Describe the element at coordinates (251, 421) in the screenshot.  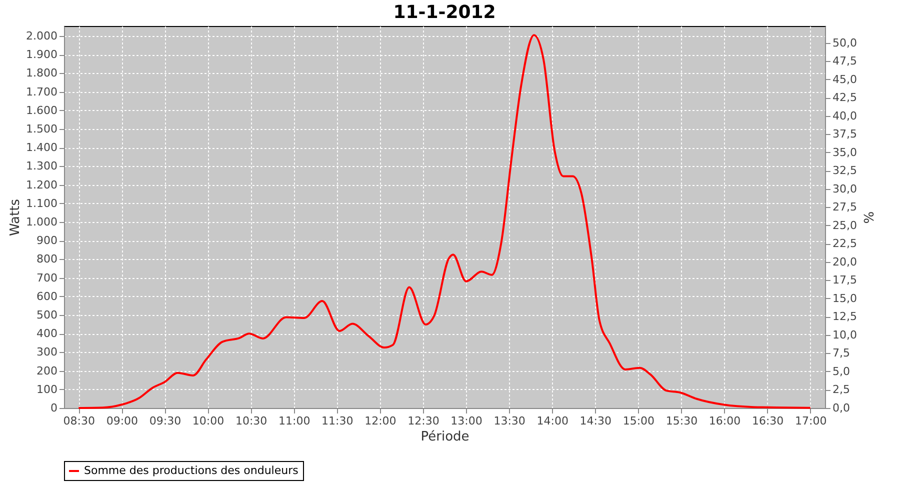
I see `x-tick-label: 10:30` at that location.